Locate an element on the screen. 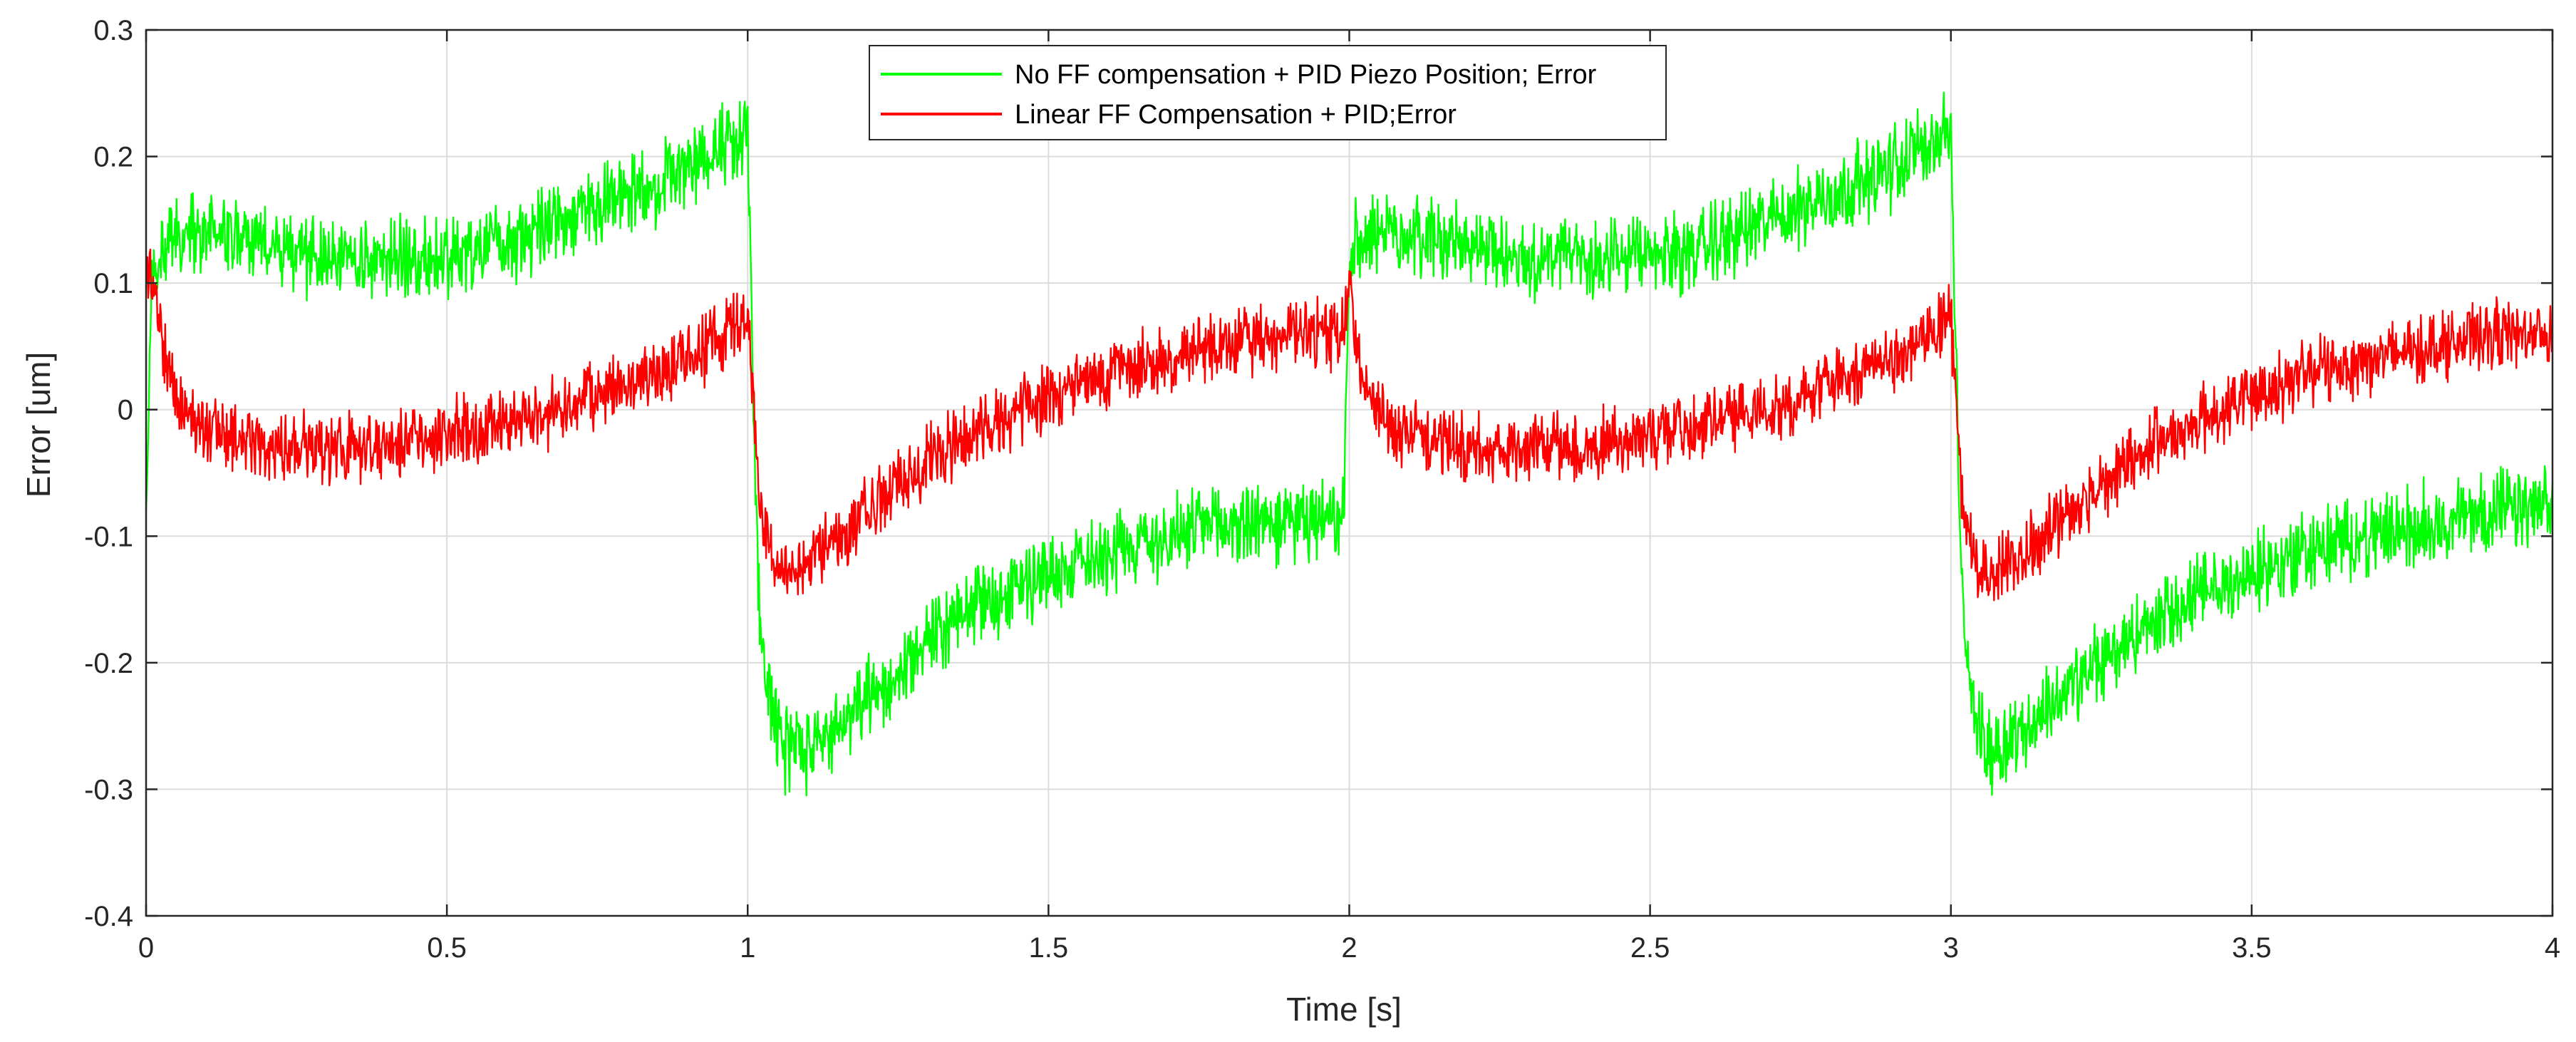 The width and height of the screenshot is (2576, 1042). x-tick-label: 3.5 is located at coordinates (2252, 948).